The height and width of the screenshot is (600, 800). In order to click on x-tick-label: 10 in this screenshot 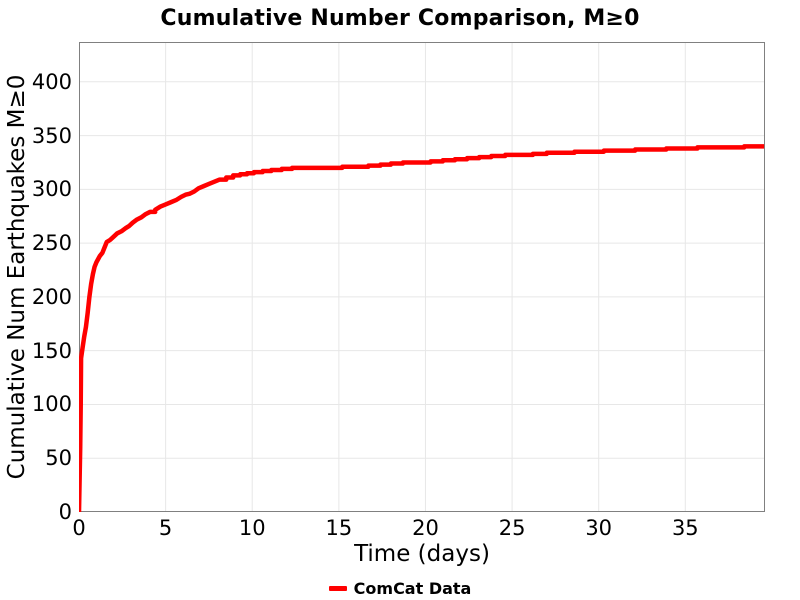, I will do `click(252, 528)`.